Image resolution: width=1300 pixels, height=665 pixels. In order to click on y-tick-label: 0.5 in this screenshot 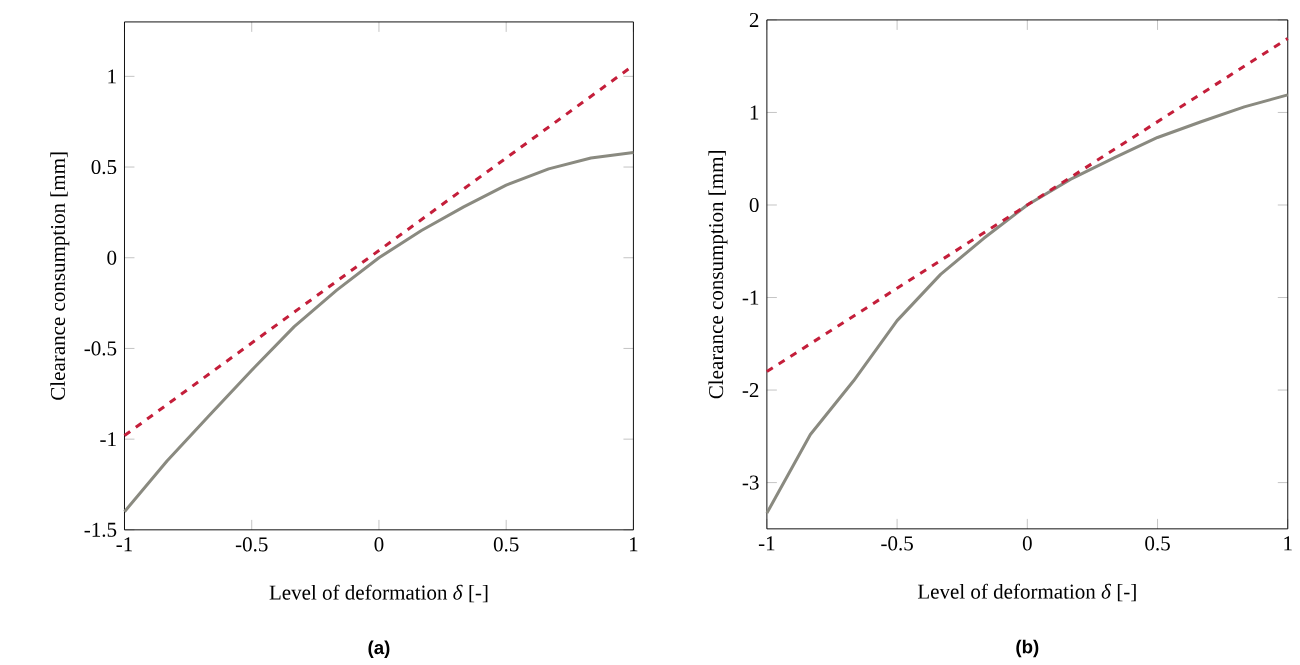, I will do `click(104, 167)`.